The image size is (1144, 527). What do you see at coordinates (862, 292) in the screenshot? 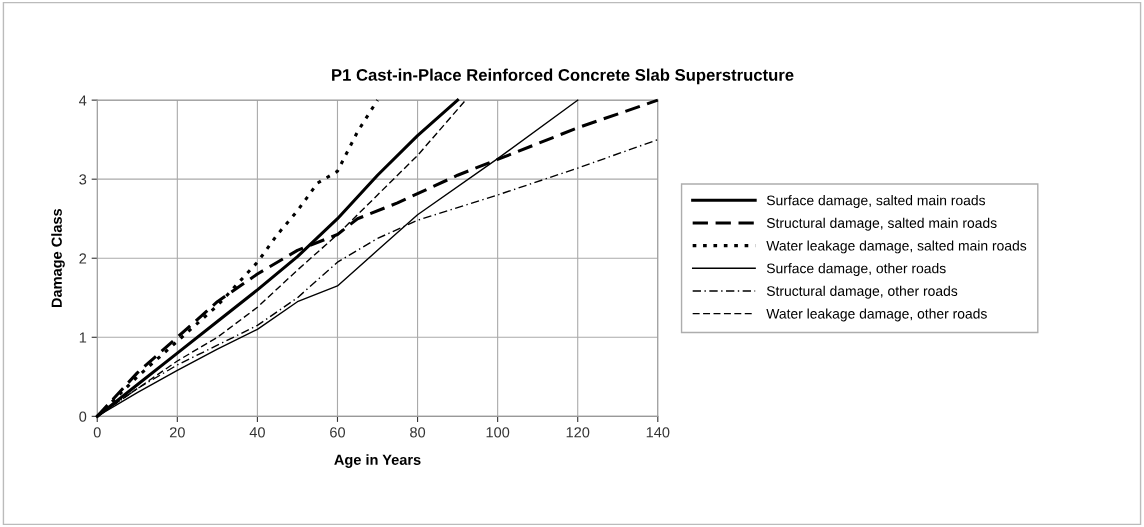
I see `legend-label: Structural damage, other roads` at bounding box center [862, 292].